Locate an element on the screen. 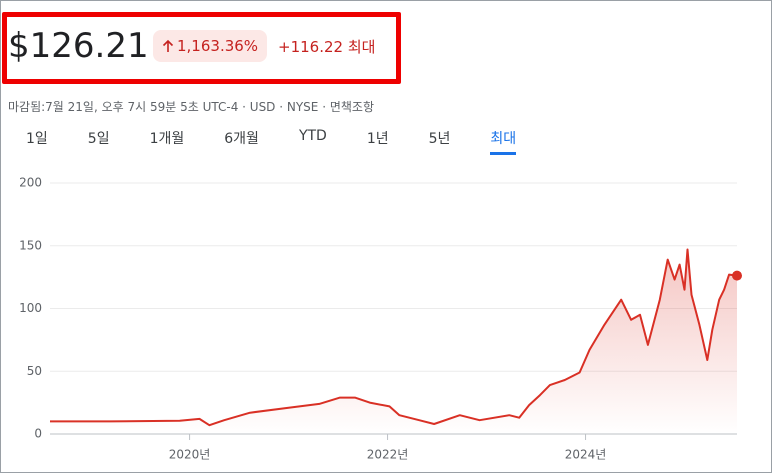 The height and width of the screenshot is (473, 772). highlight-box is located at coordinates (201, 48).